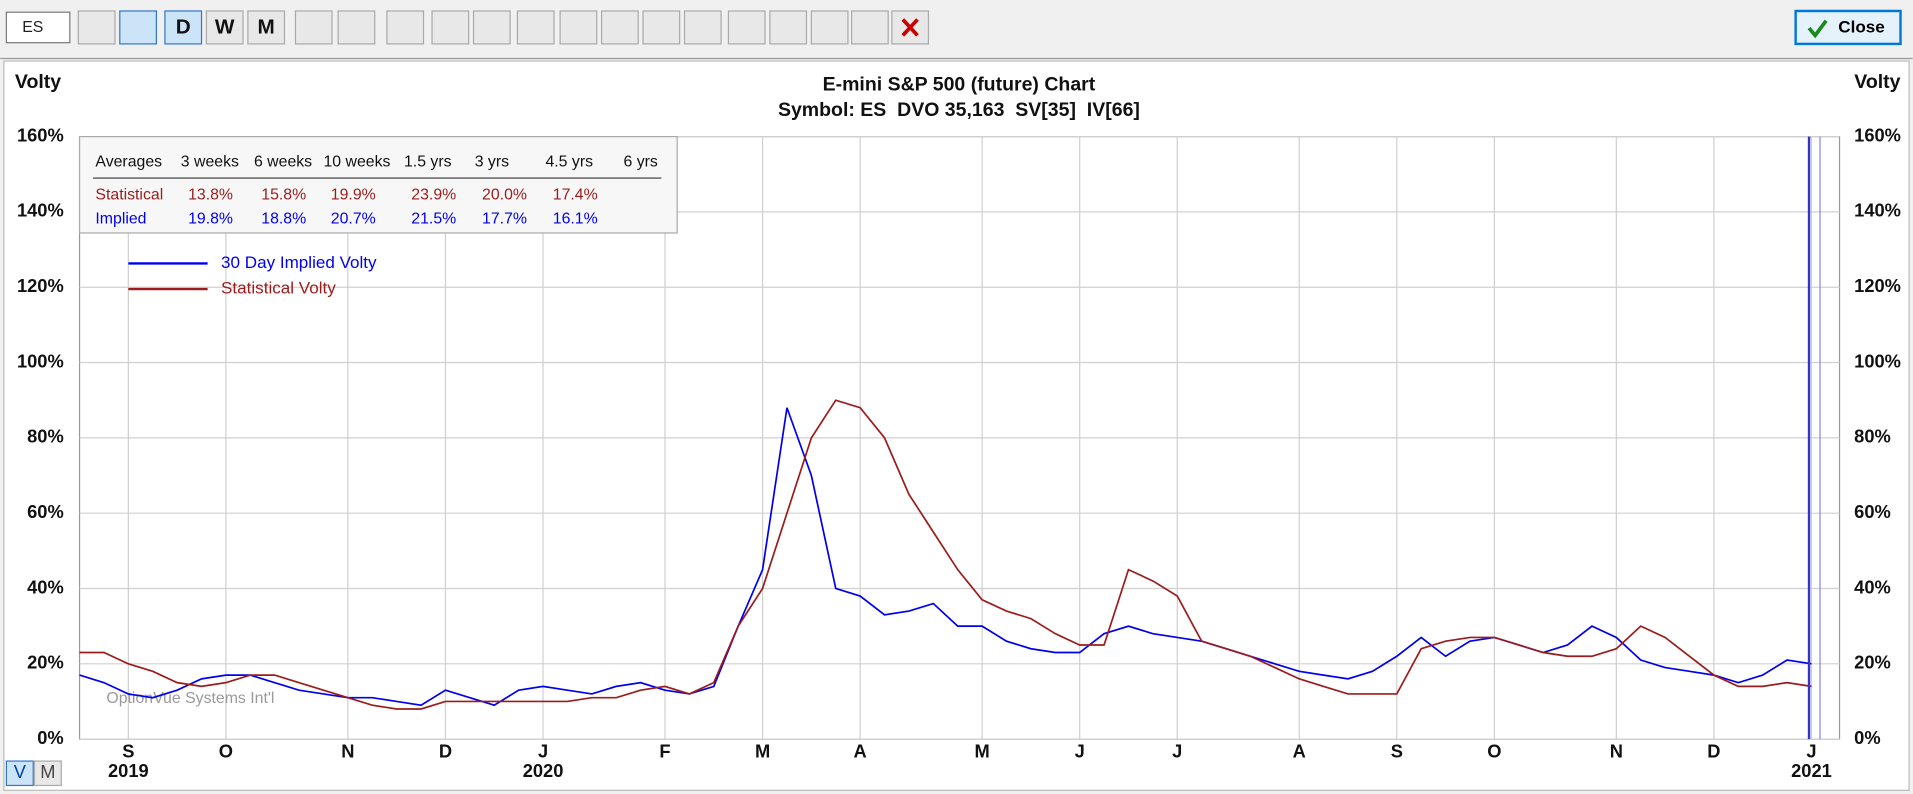 This screenshot has width=1913, height=794. I want to click on y-tick-label: 60%, so click(45, 511).